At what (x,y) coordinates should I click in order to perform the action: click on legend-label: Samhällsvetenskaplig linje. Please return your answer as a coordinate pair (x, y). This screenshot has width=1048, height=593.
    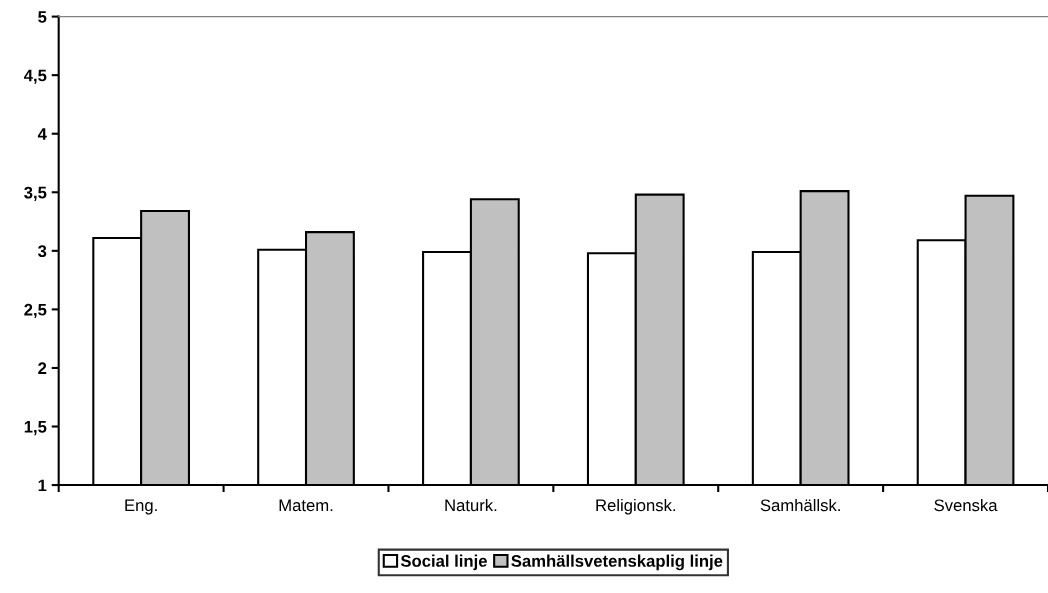
    Looking at the image, I should click on (617, 562).